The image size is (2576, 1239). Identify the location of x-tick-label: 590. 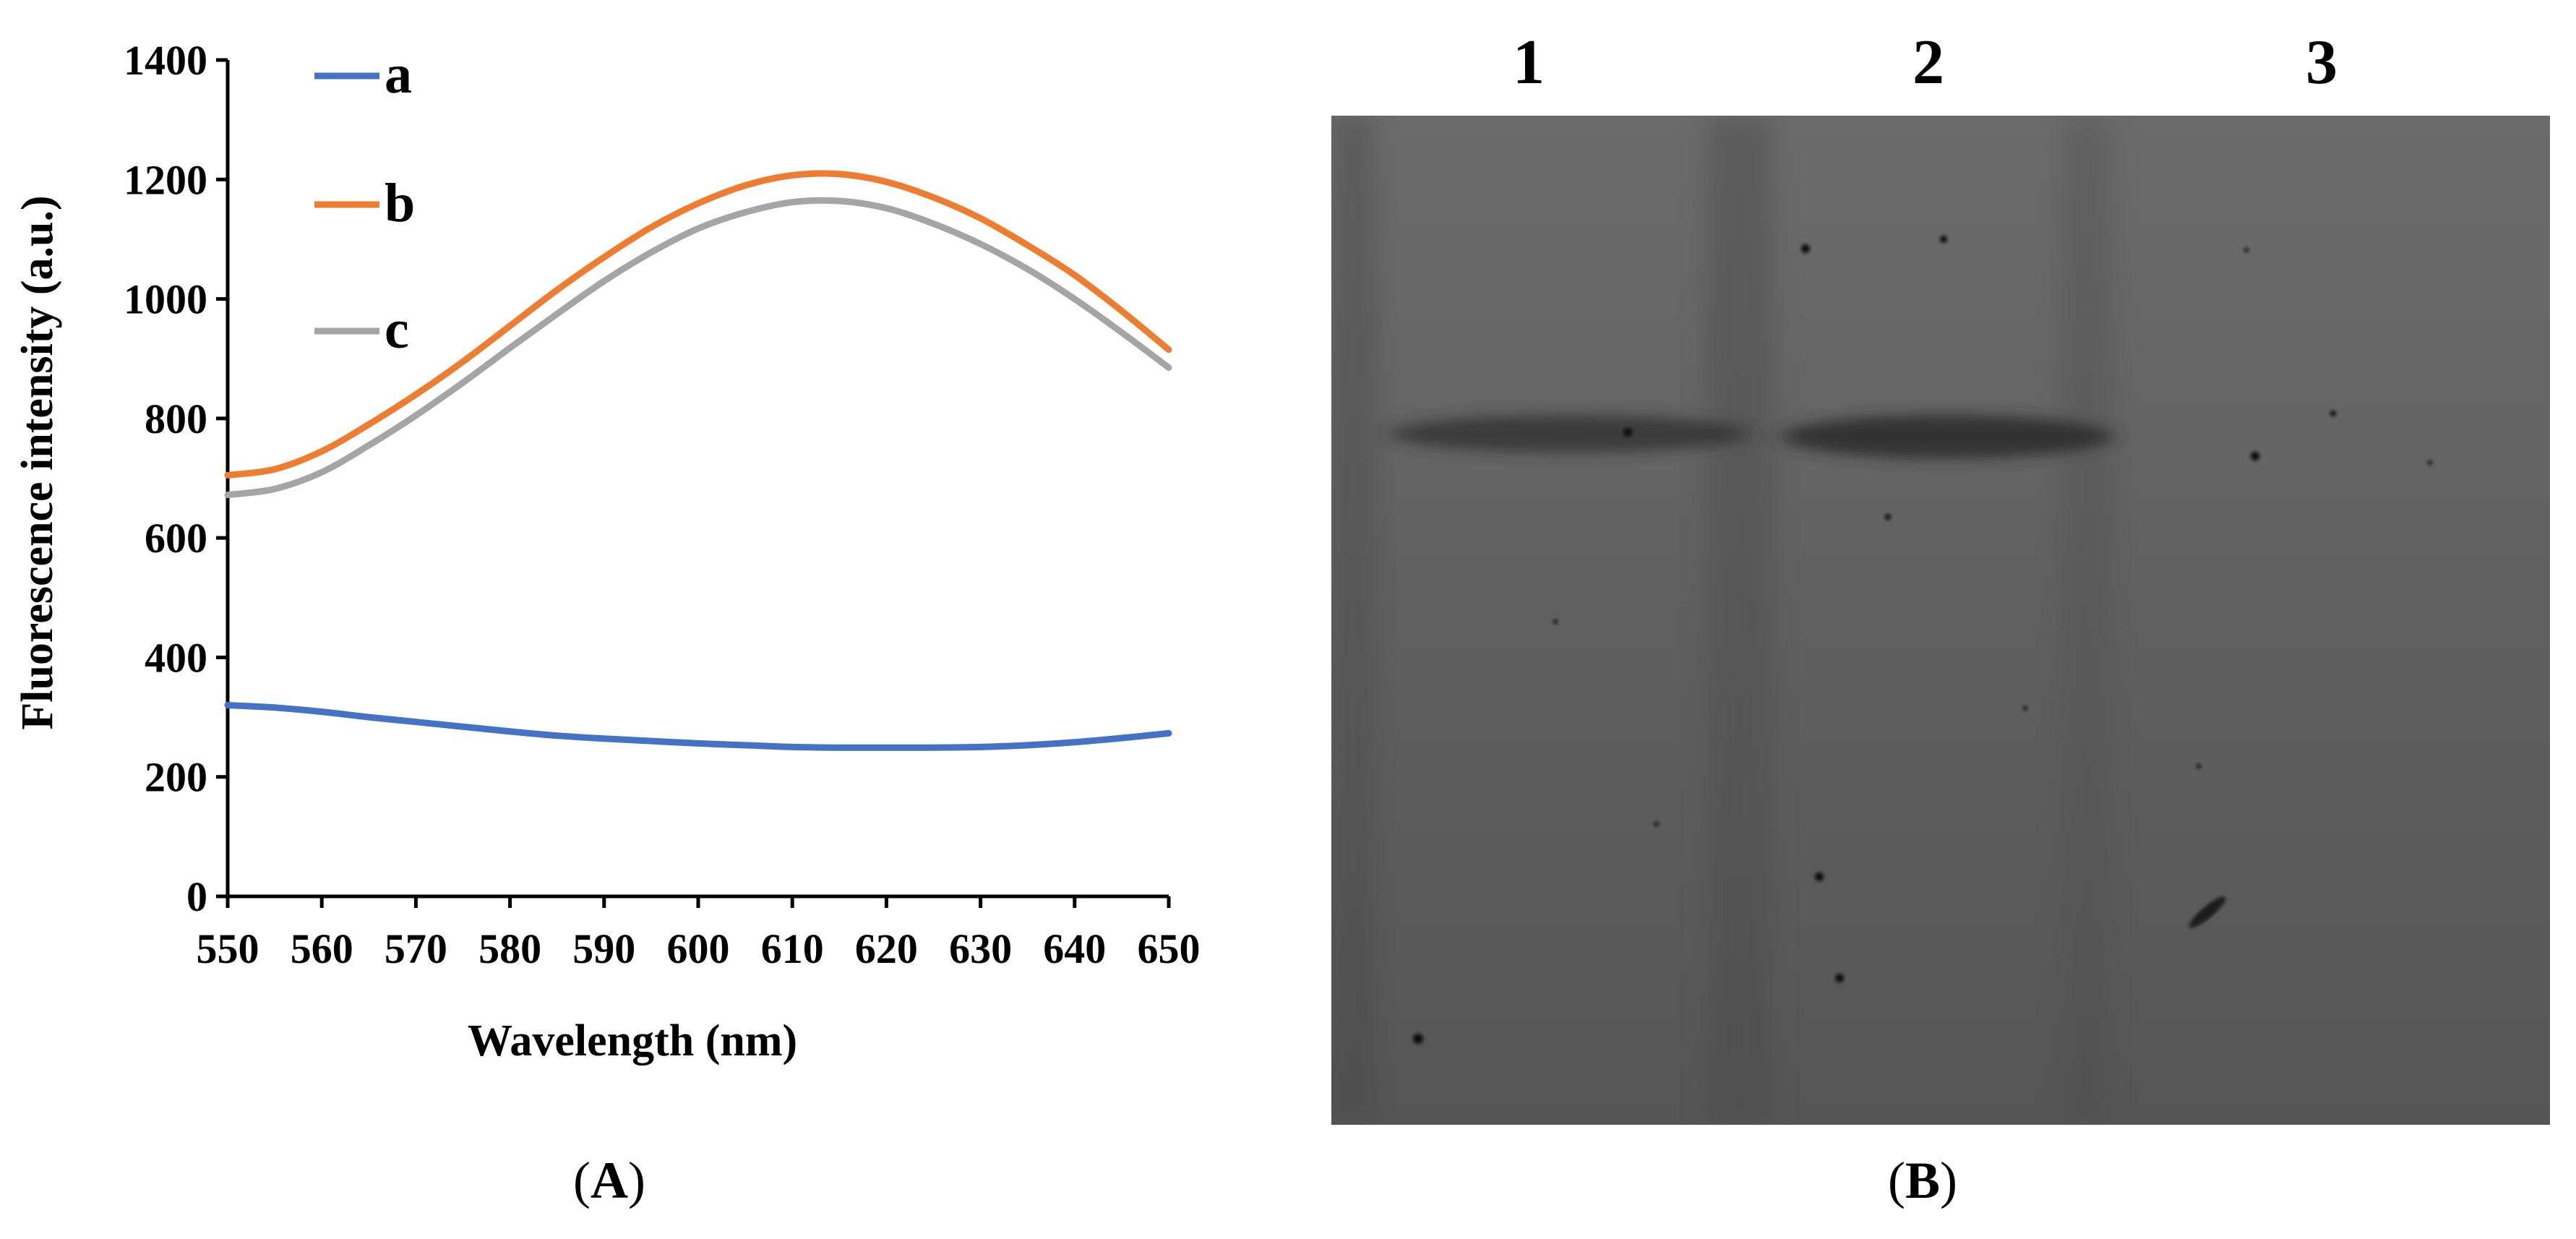
(603, 949).